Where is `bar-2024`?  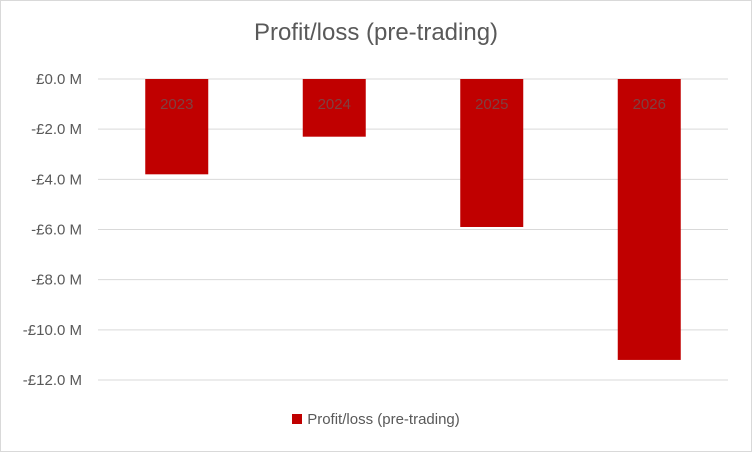
bar-2024 is located at coordinates (334, 108).